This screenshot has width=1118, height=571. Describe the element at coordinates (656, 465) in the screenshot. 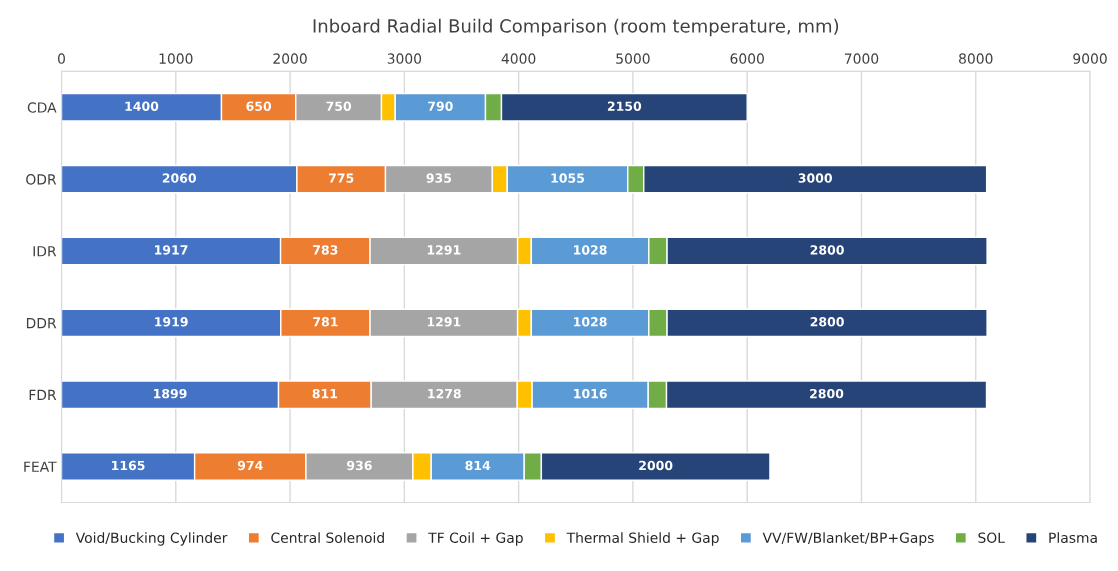

I see `data-label: 2000` at that location.